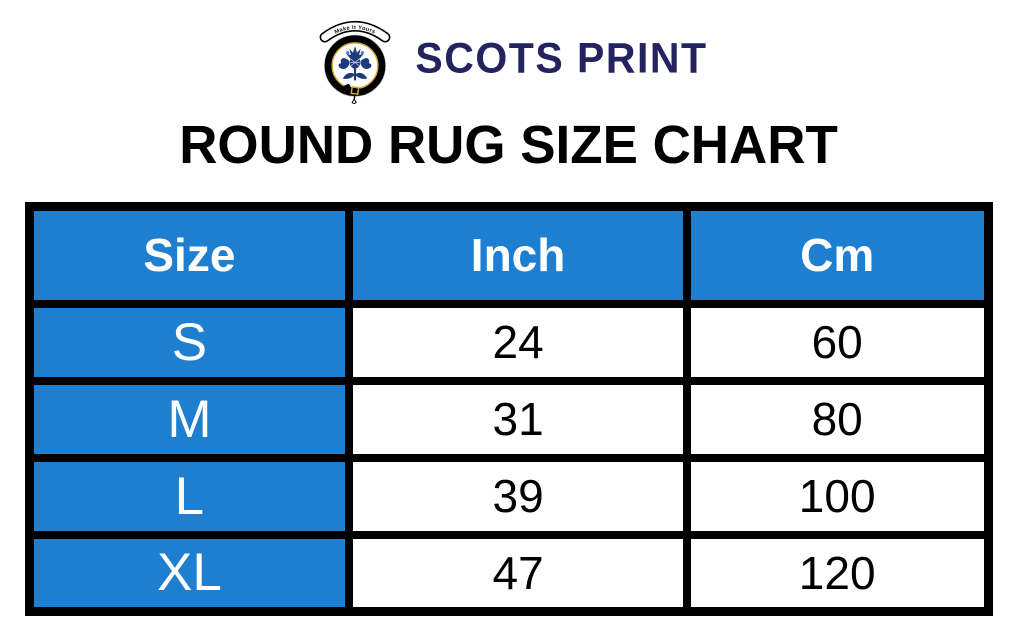 The image size is (1017, 640). I want to click on column-header-size: Size, so click(189, 255).